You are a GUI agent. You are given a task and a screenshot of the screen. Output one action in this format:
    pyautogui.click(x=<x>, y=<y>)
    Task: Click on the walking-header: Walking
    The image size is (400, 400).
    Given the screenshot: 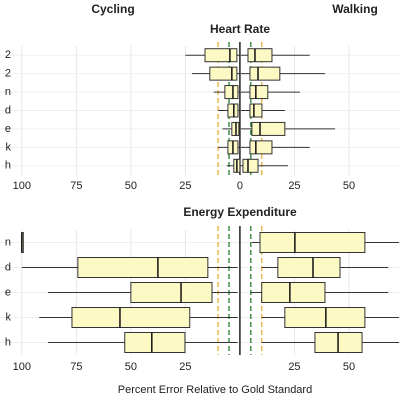 What is the action you would take?
    pyautogui.click(x=355, y=9)
    